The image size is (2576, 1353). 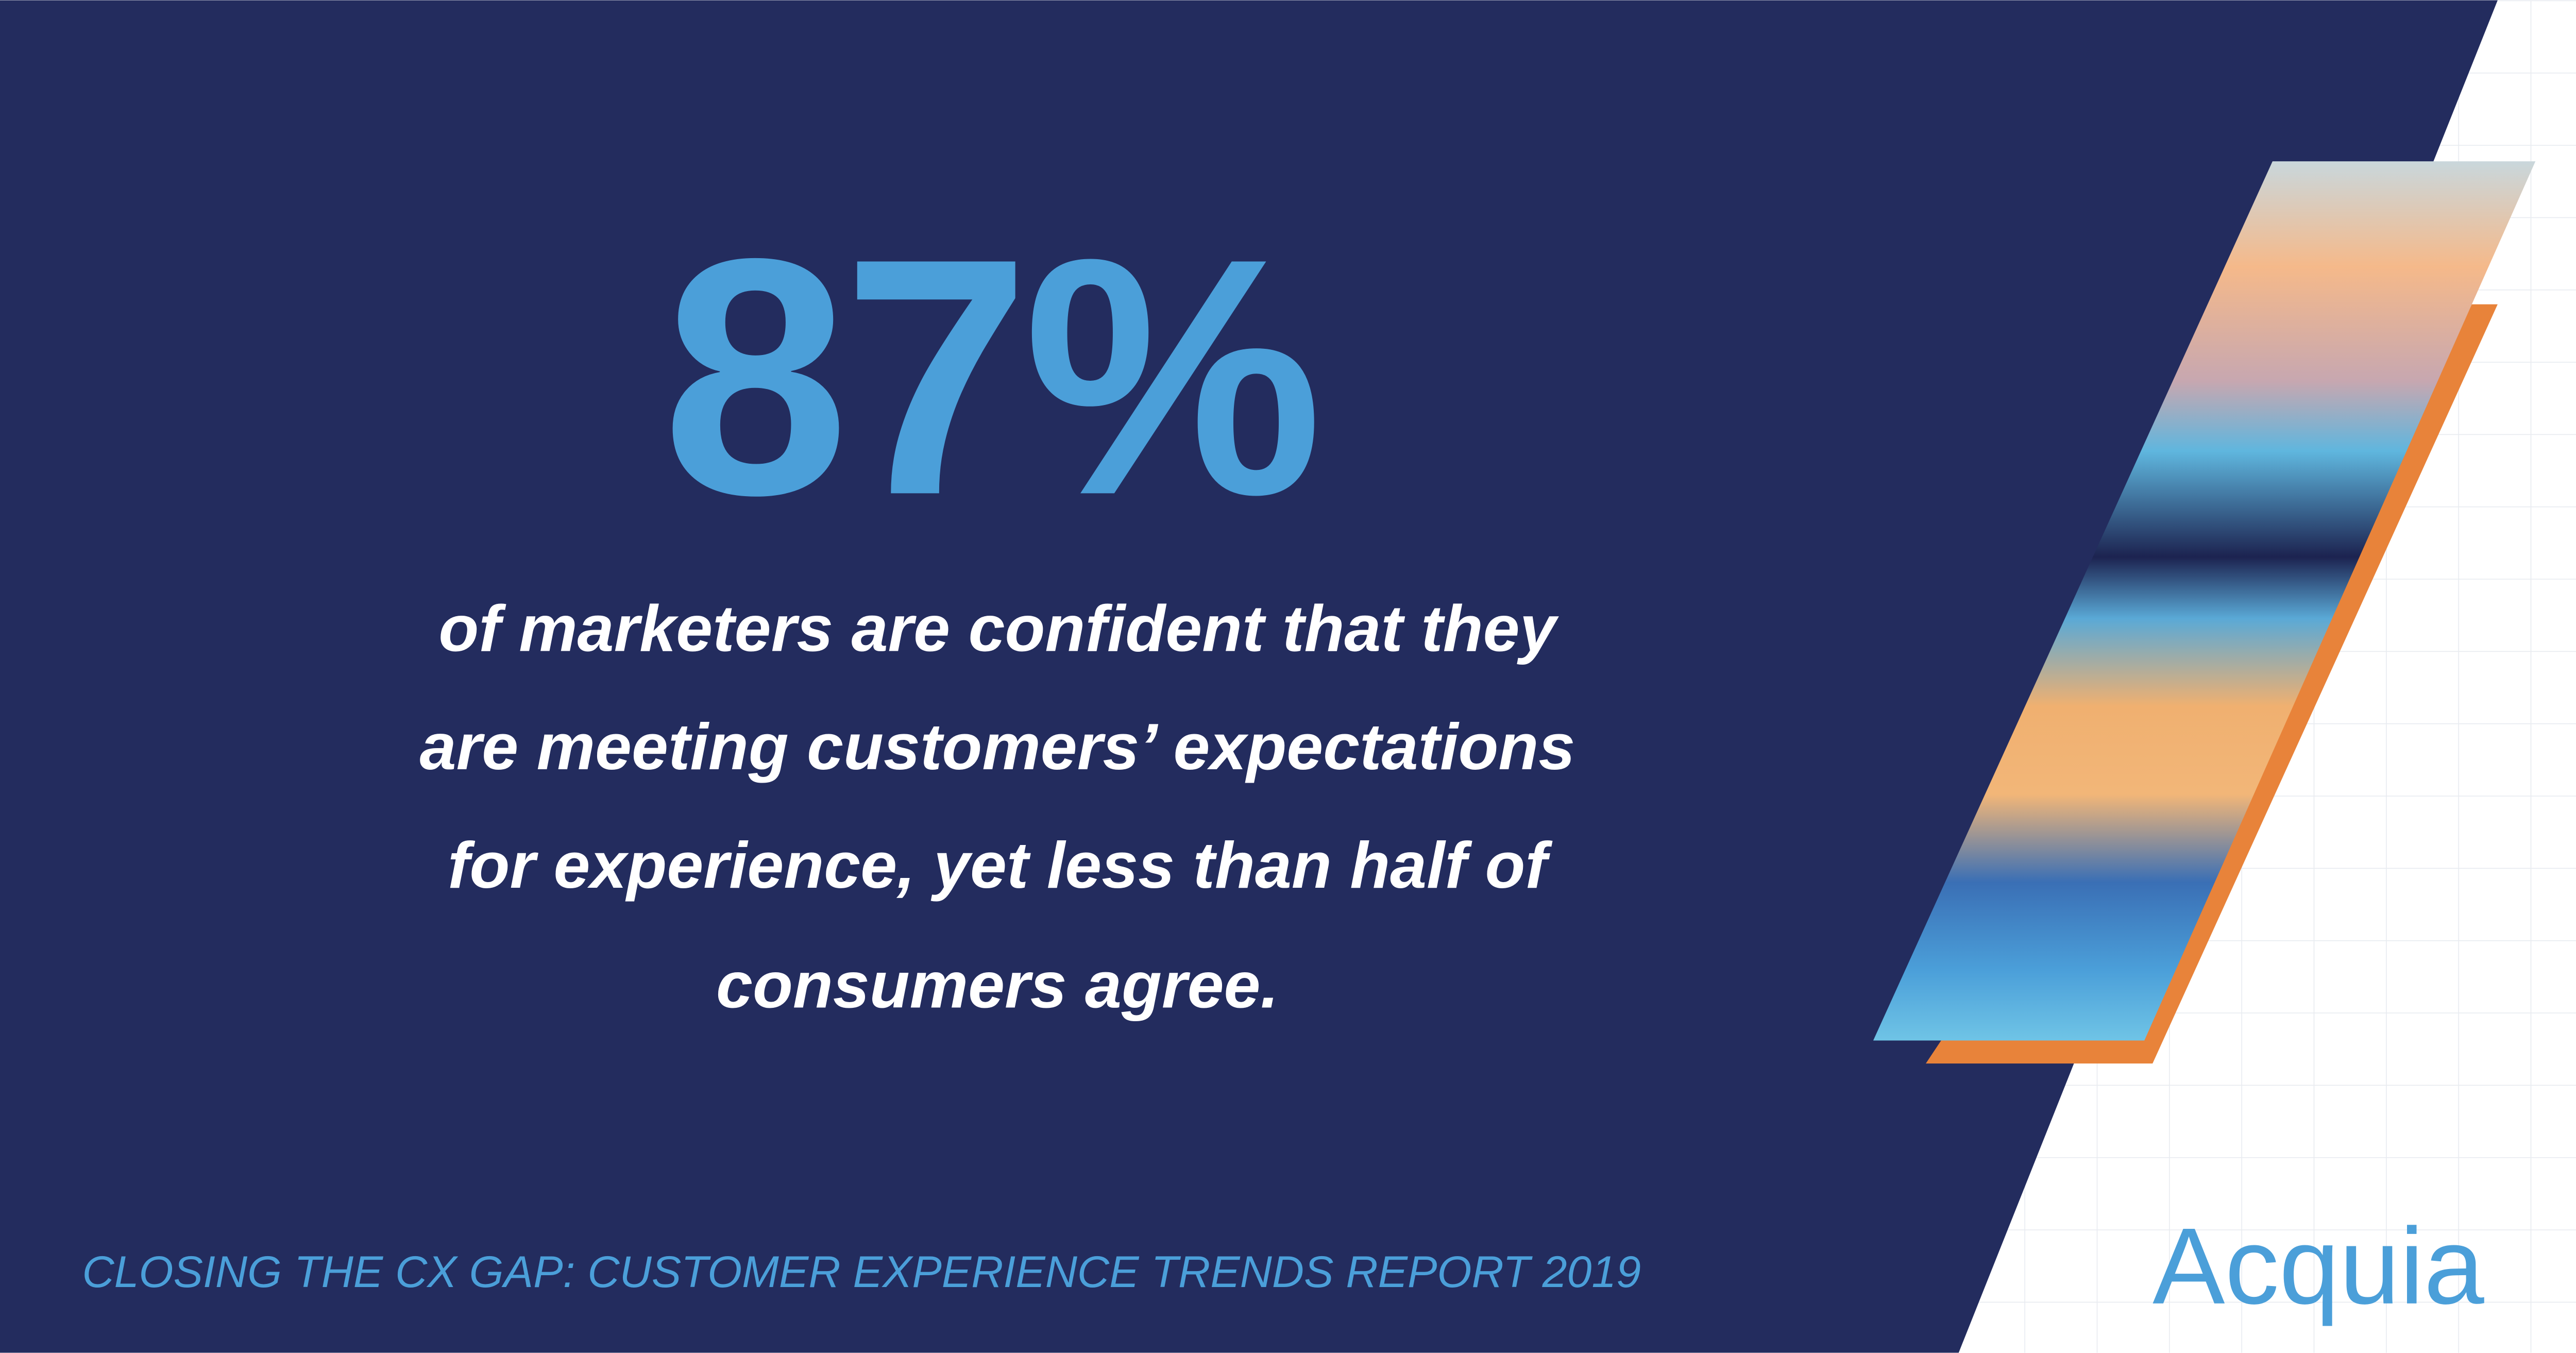 What do you see at coordinates (1000, 865) in the screenshot?
I see `description-line: for experience, yet less than half of` at bounding box center [1000, 865].